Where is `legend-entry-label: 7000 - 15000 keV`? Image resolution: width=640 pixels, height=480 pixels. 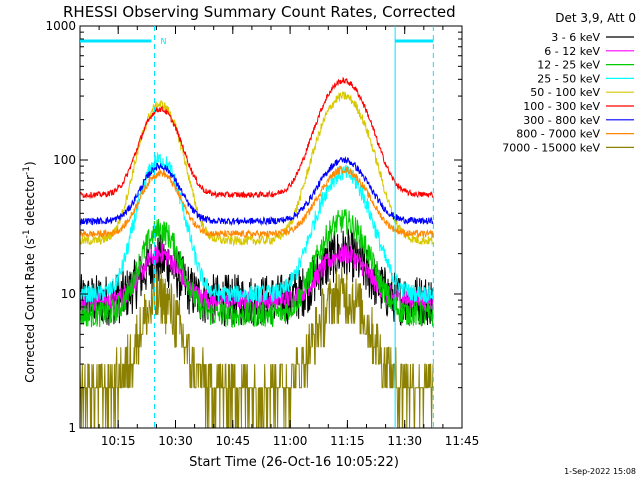
legend-entry-label: 7000 - 15000 keV is located at coordinates (551, 147).